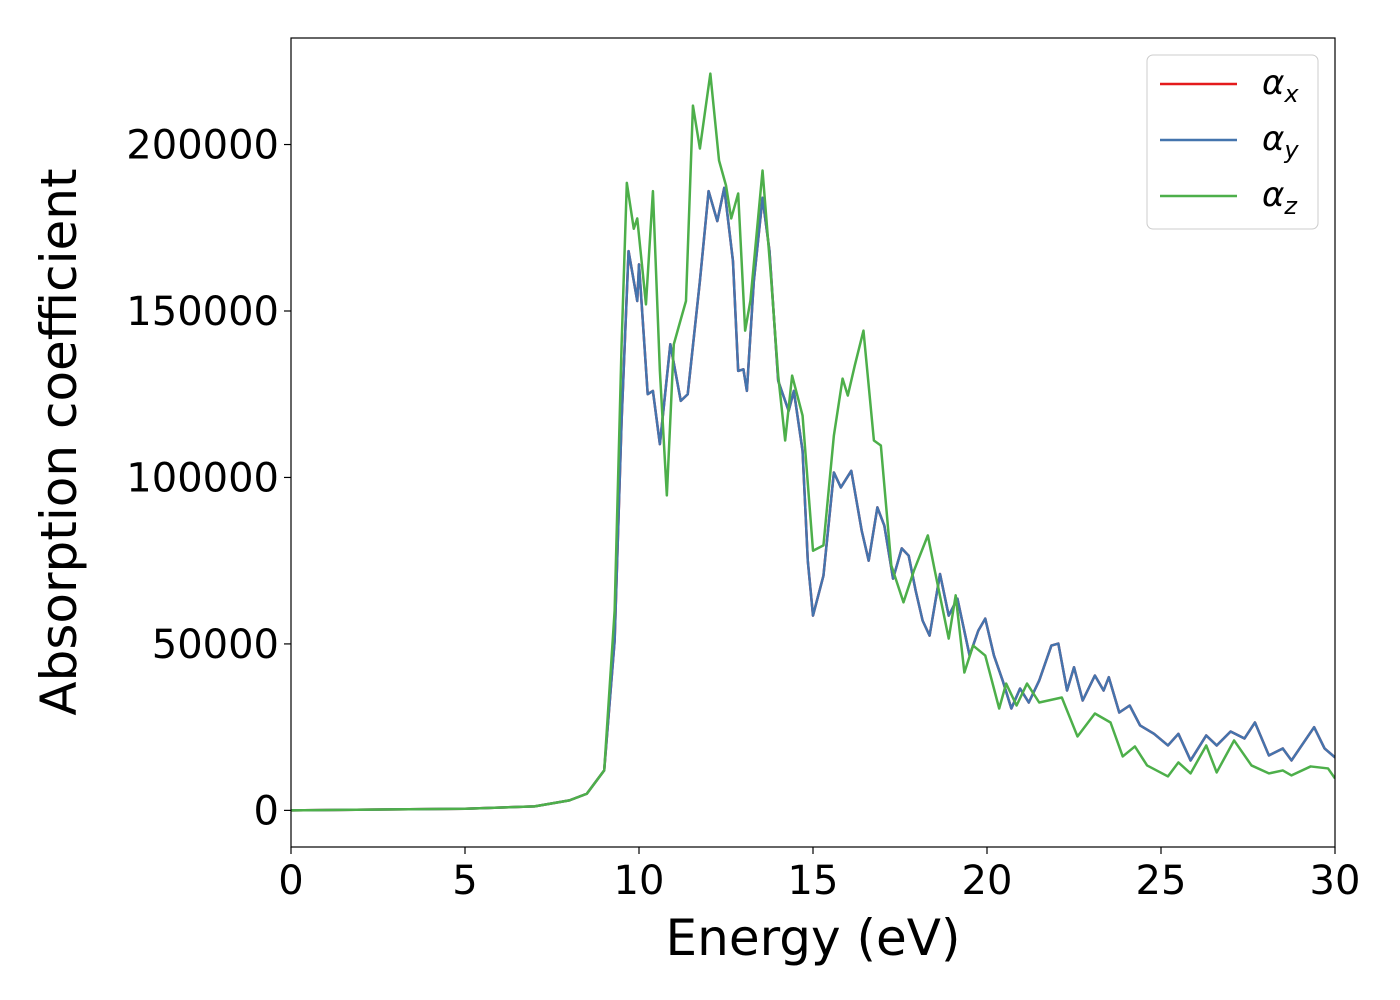  What do you see at coordinates (987, 881) in the screenshot?
I see `x-tick-label: 20` at bounding box center [987, 881].